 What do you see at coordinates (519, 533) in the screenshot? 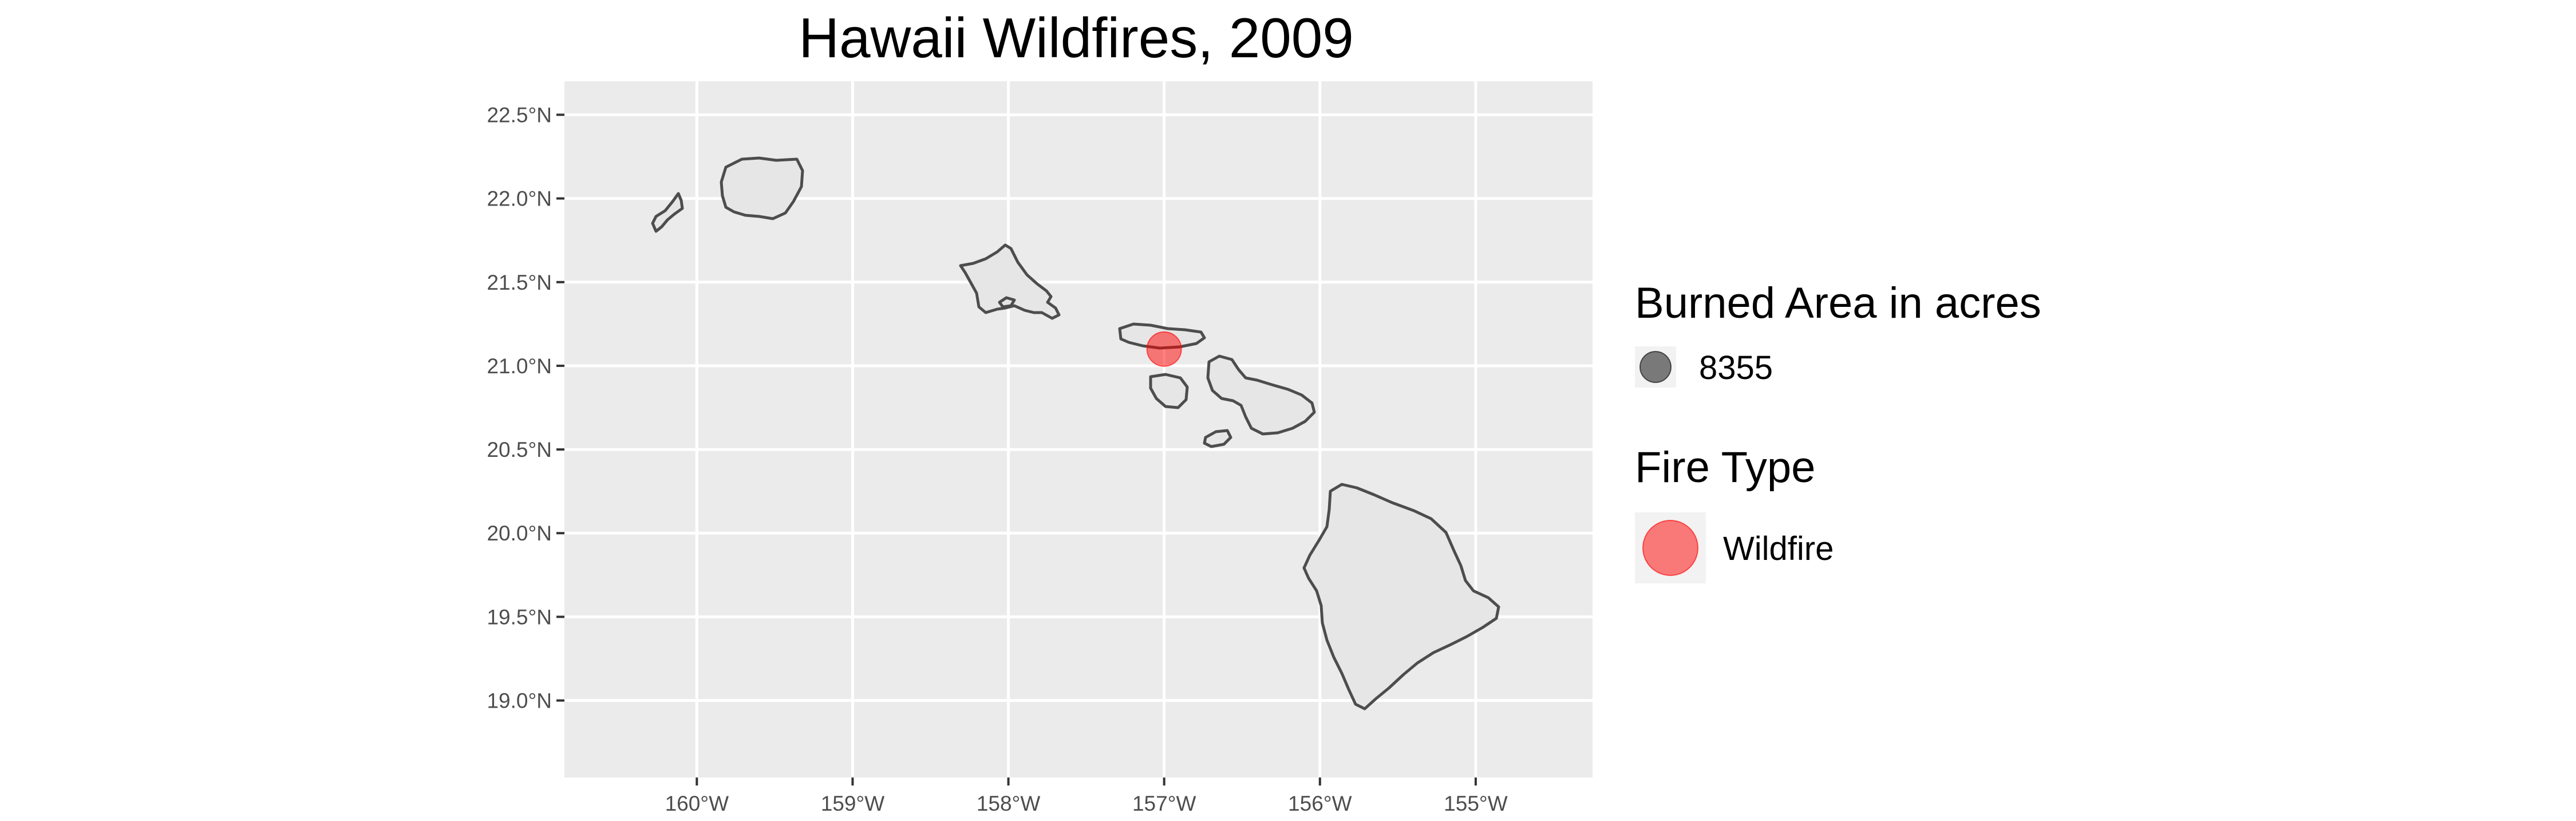
I see `lat-tick-label: 20.0°N` at bounding box center [519, 533].